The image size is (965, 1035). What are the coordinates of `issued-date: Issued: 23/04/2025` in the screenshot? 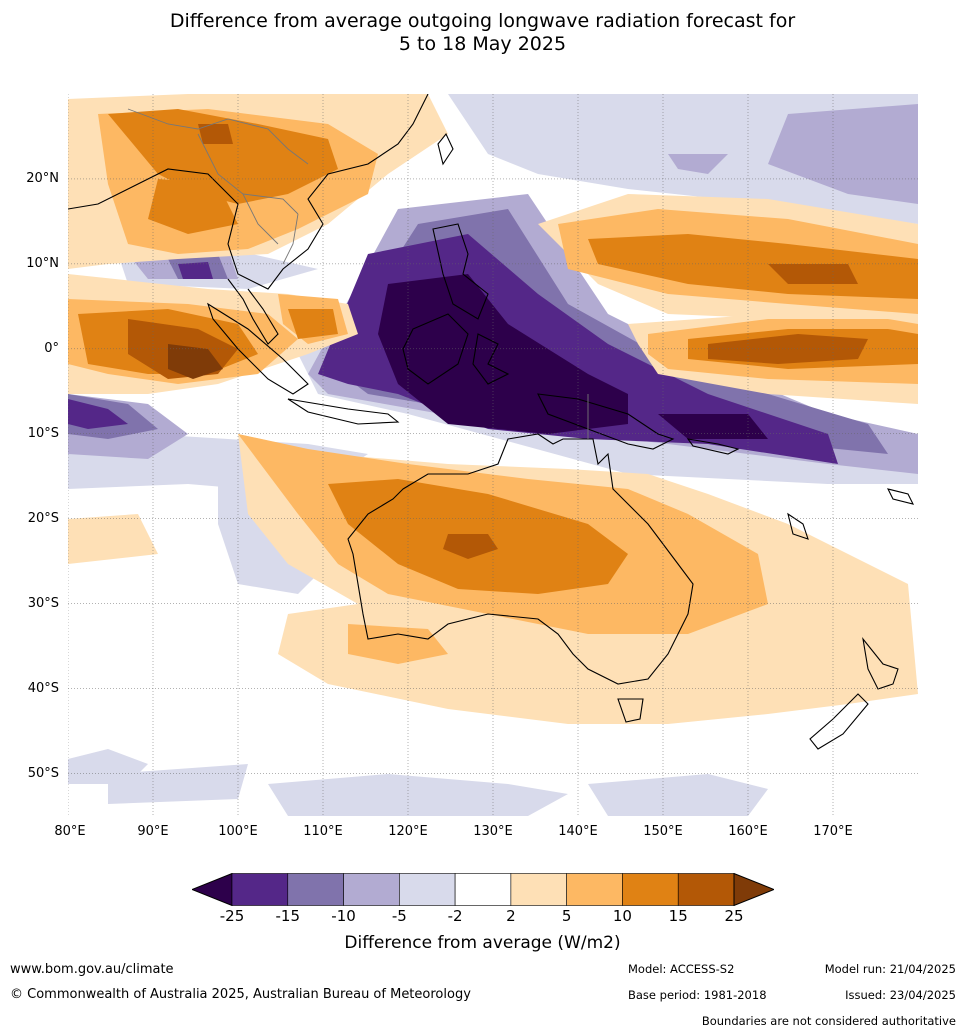 It's located at (900, 995).